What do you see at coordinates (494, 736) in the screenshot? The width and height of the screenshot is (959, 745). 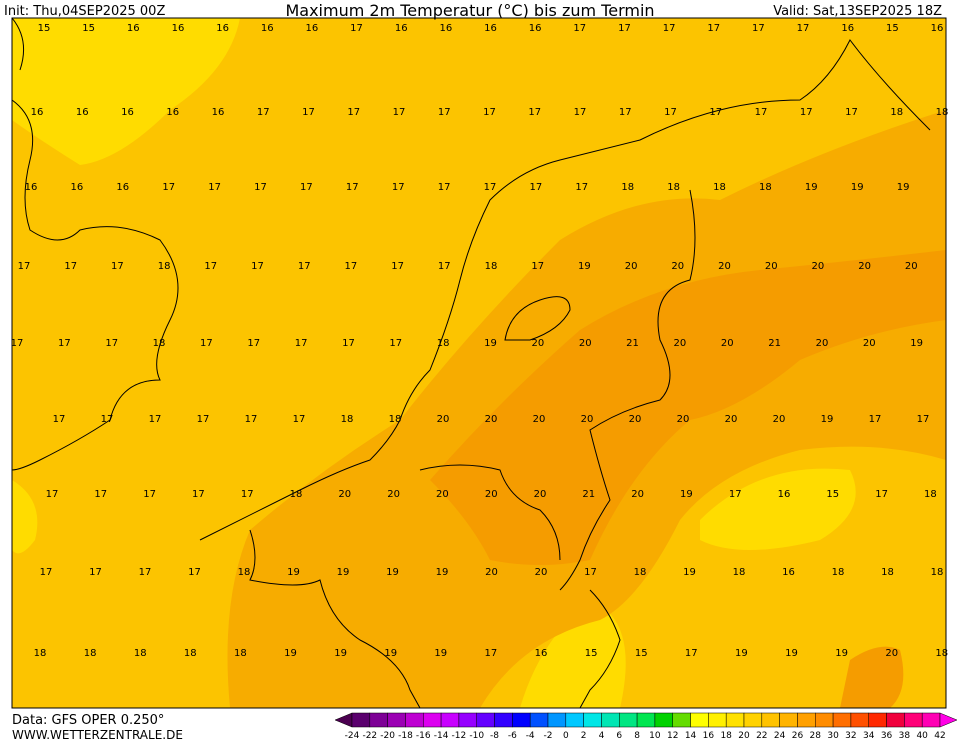 I see `colorbar-label: -8` at bounding box center [494, 736].